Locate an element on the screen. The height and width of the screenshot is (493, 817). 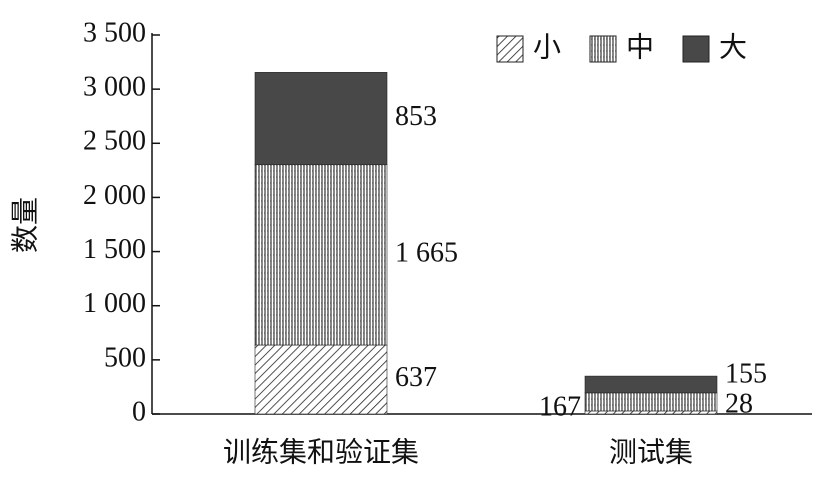
legend-label: 小 is located at coordinates (547, 47).